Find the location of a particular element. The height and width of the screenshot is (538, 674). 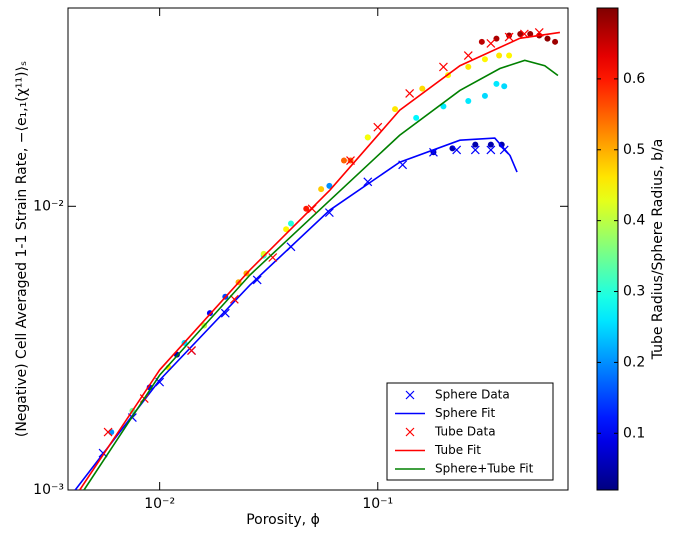

colorbar-tick-label: 0.4 is located at coordinates (634, 221).